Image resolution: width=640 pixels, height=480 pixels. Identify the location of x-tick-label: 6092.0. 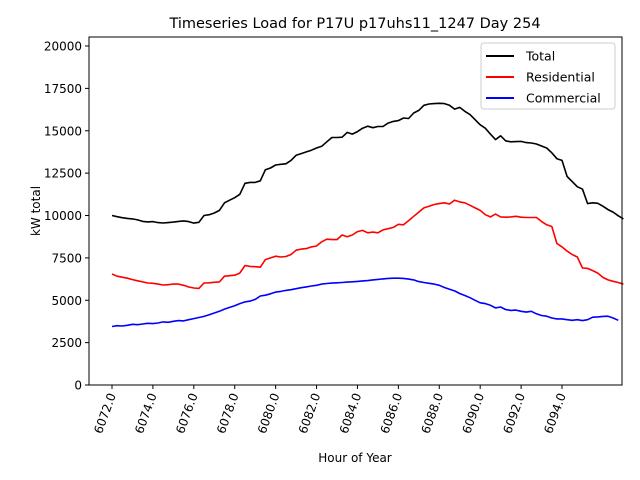
(514, 413).